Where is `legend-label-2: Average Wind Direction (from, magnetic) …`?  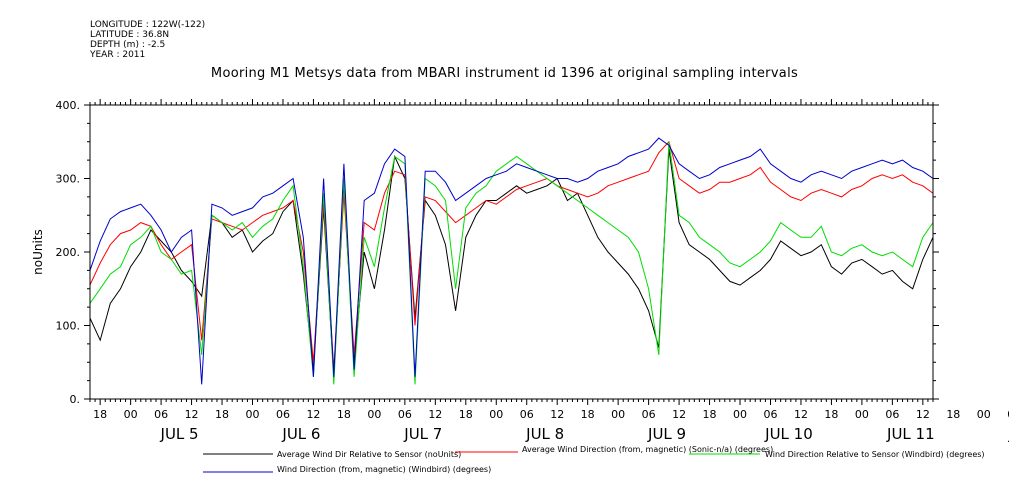
legend-label-2: Average Wind Direction (from, magnetic) … is located at coordinates (647, 449).